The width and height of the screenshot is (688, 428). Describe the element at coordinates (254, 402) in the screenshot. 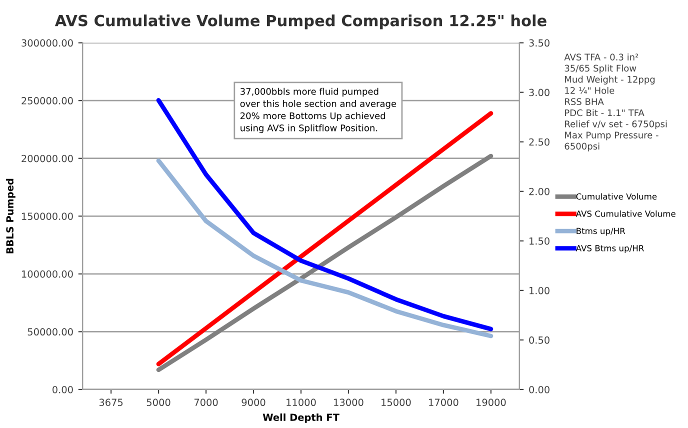

I see `x-tick-label: 9000` at that location.